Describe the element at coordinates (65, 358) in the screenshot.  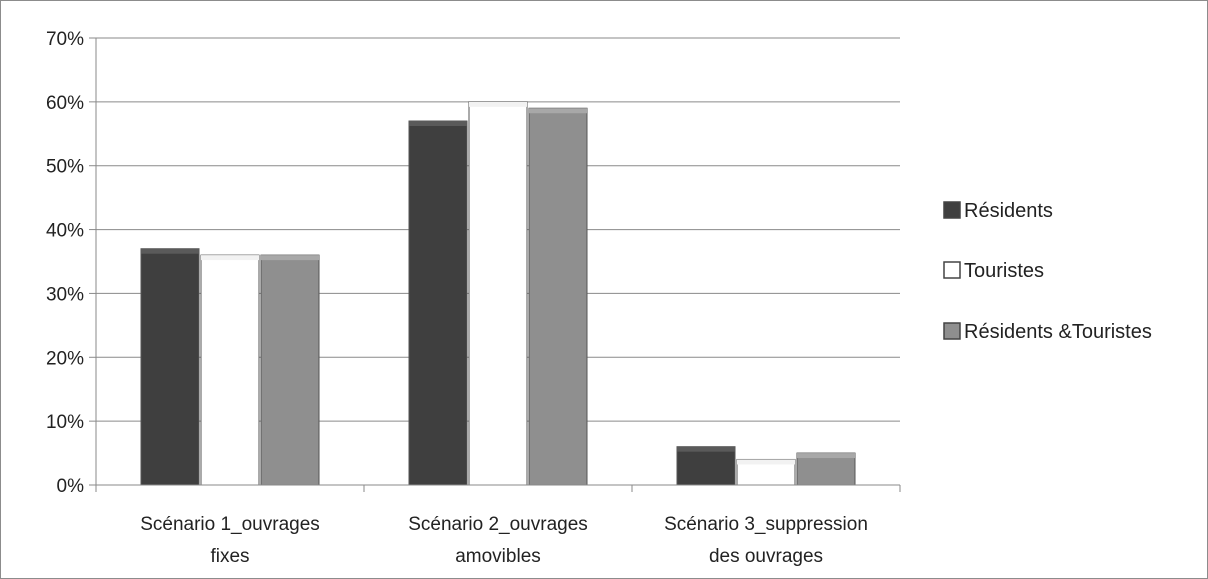
I see `y-tick-label: 20%` at that location.